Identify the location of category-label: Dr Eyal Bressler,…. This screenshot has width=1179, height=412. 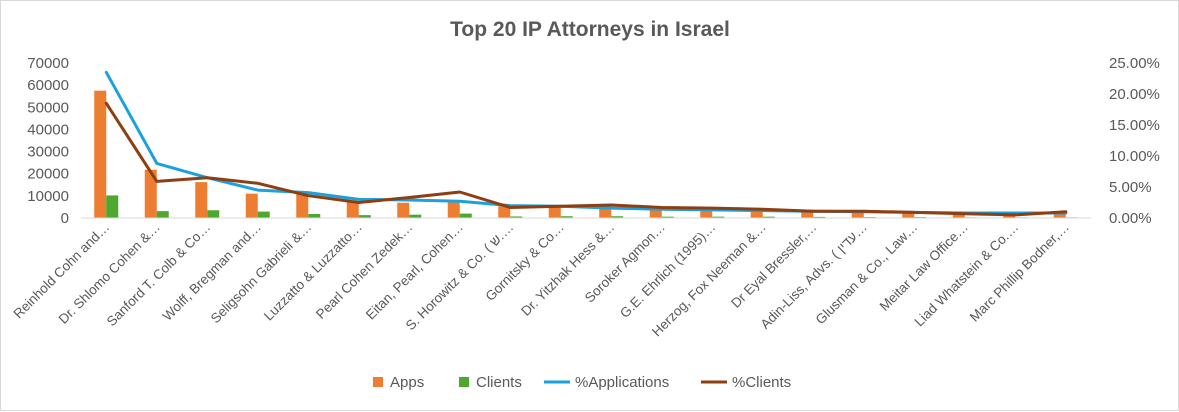
(773, 265).